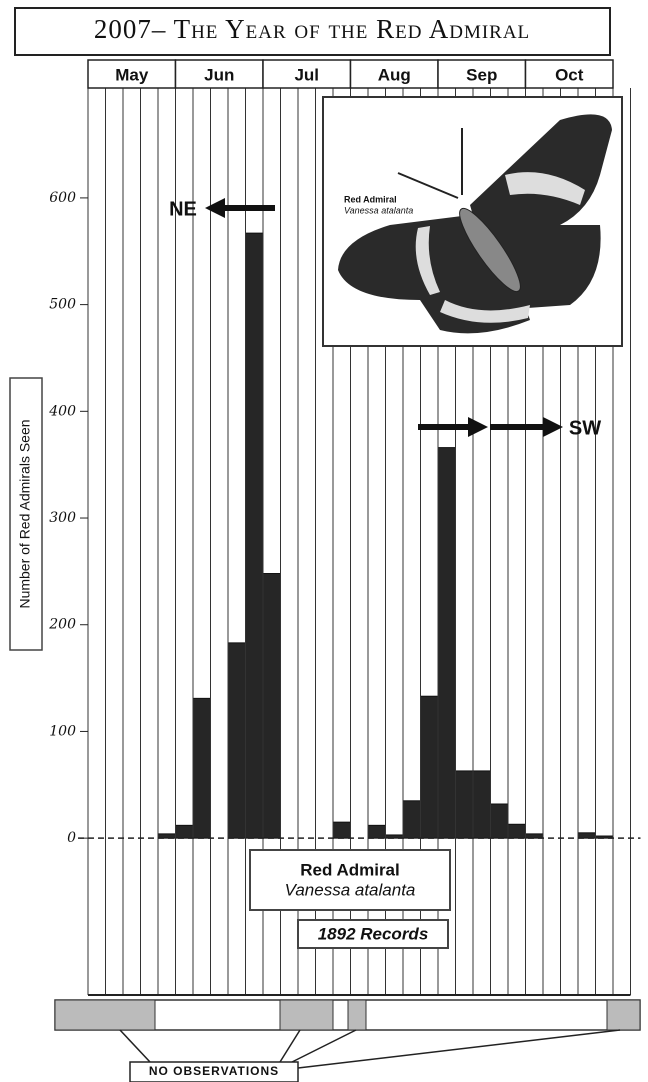 This screenshot has width=648, height=1082. Describe the element at coordinates (219, 74) in the screenshot. I see `month-label: Jun` at that location.